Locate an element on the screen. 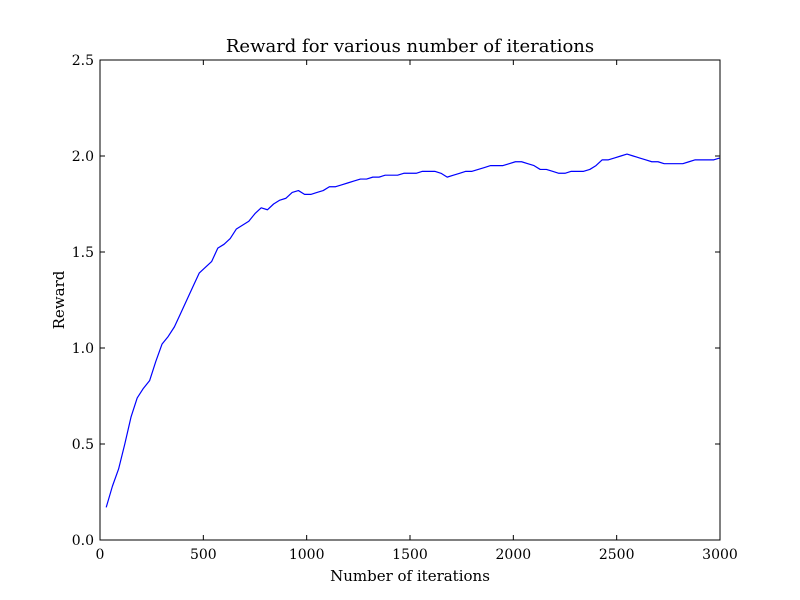 Image resolution: width=800 pixels, height=600 pixels. y-tick-label: 0.5 is located at coordinates (83, 445).